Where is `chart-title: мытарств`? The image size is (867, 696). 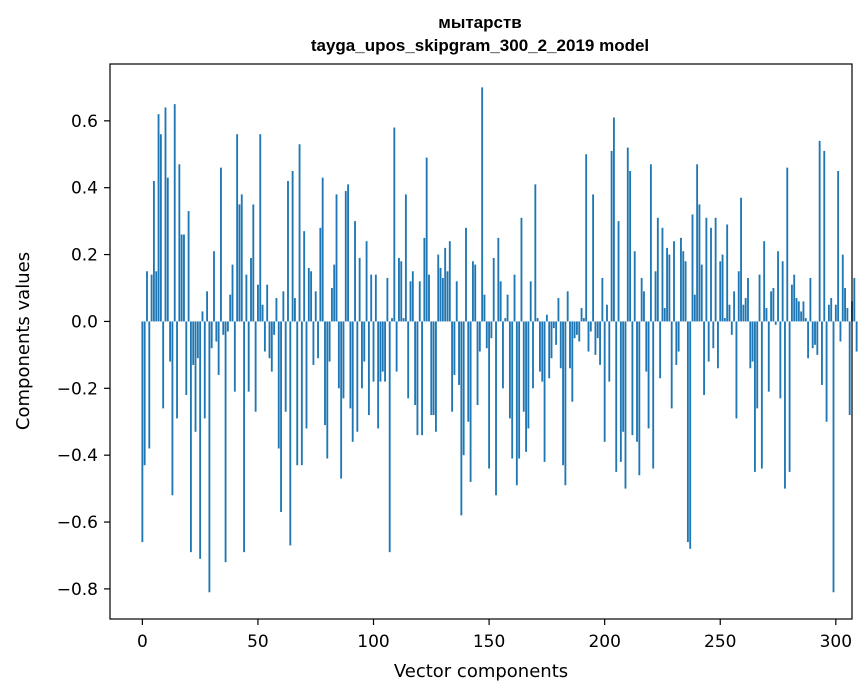 chart-title: мытарств is located at coordinates (480, 22).